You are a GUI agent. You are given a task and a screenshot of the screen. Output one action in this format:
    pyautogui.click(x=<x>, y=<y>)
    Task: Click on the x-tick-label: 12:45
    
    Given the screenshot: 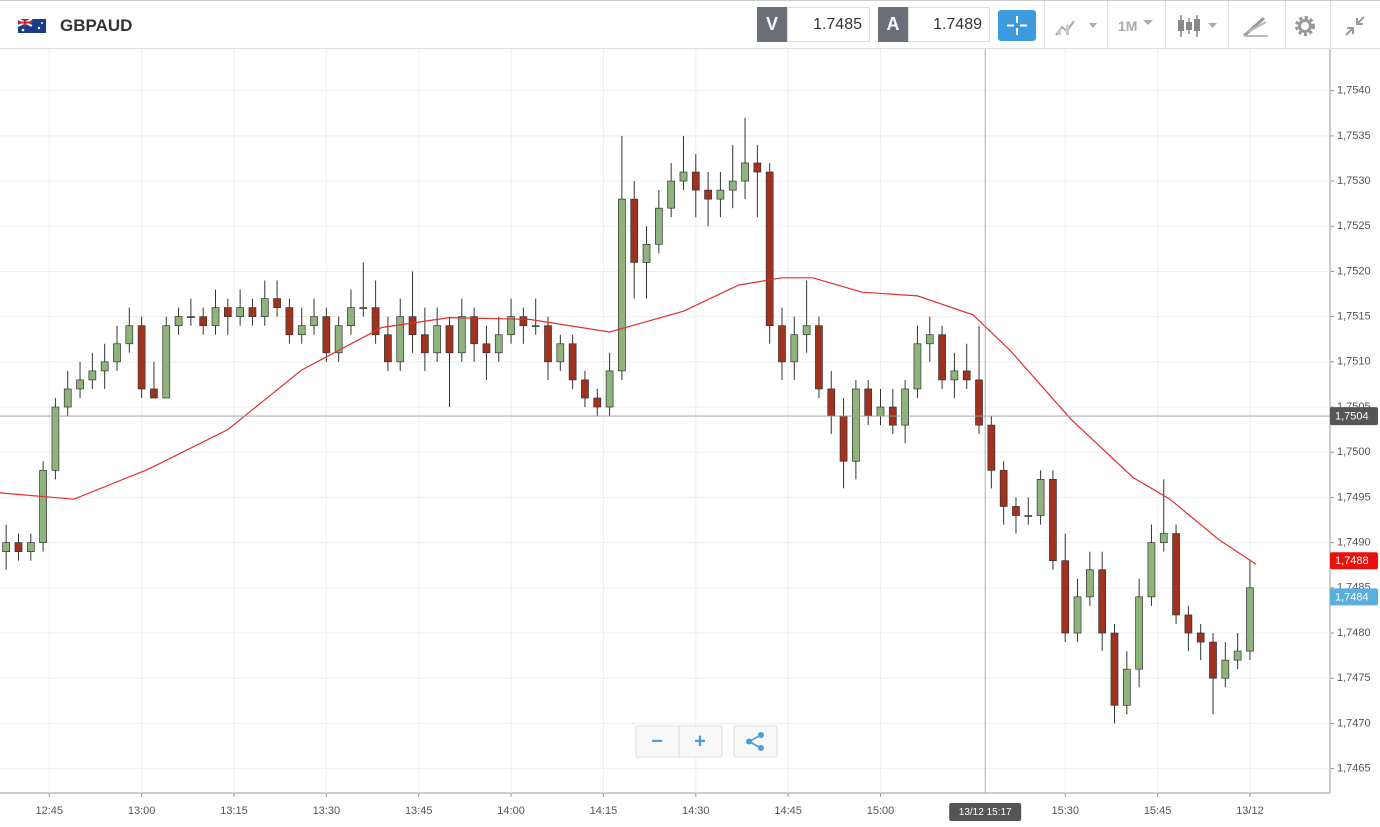 What is the action you would take?
    pyautogui.click(x=49, y=811)
    